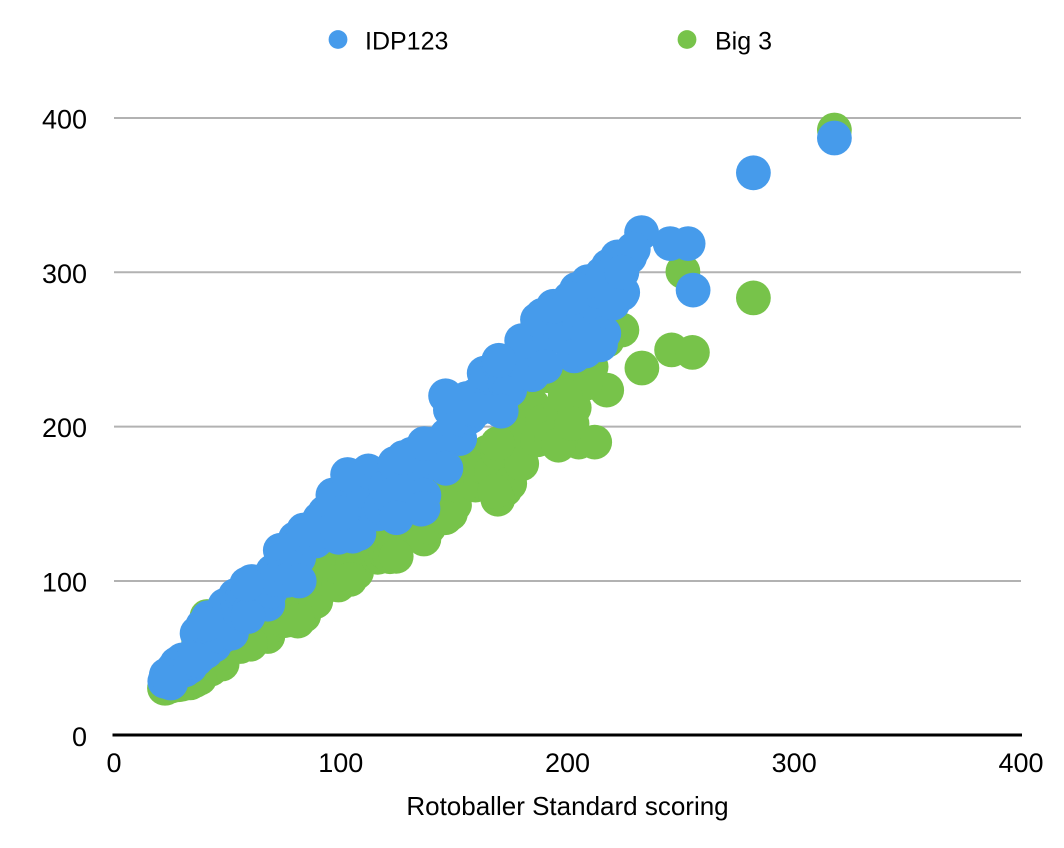 The height and width of the screenshot is (848, 1064). Describe the element at coordinates (406, 42) in the screenshot. I see `svg-text: IDP123` at that location.